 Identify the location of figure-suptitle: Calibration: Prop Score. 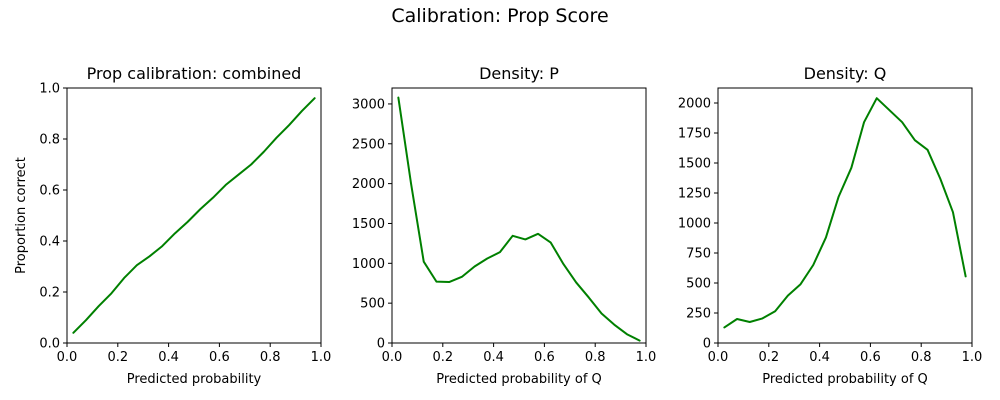
(499, 16).